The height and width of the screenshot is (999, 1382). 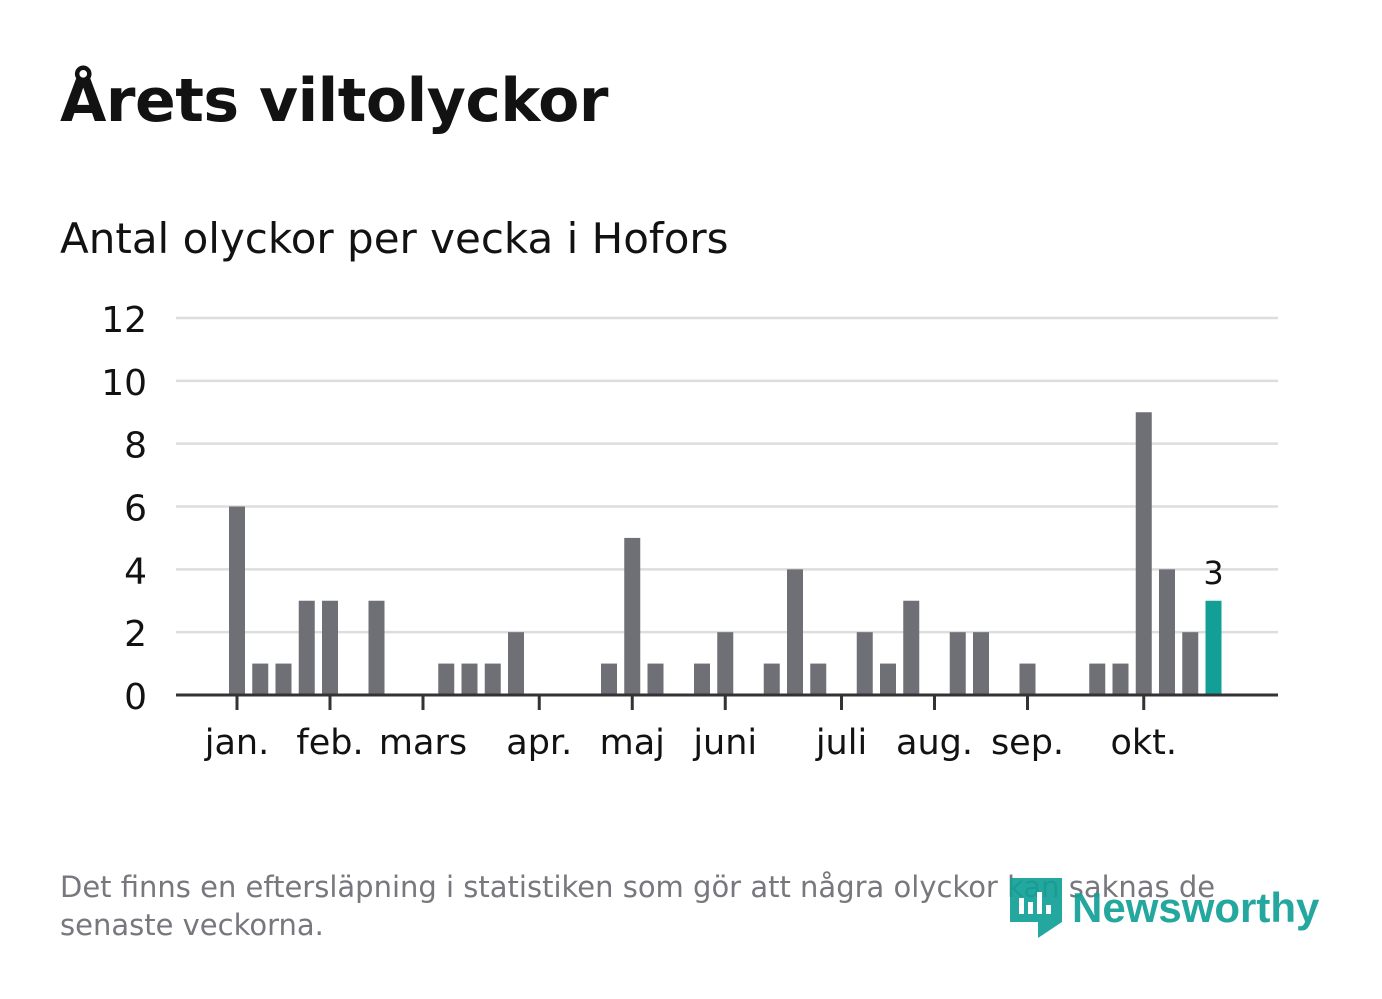 I want to click on y-tick-label: 8, so click(x=135, y=446).